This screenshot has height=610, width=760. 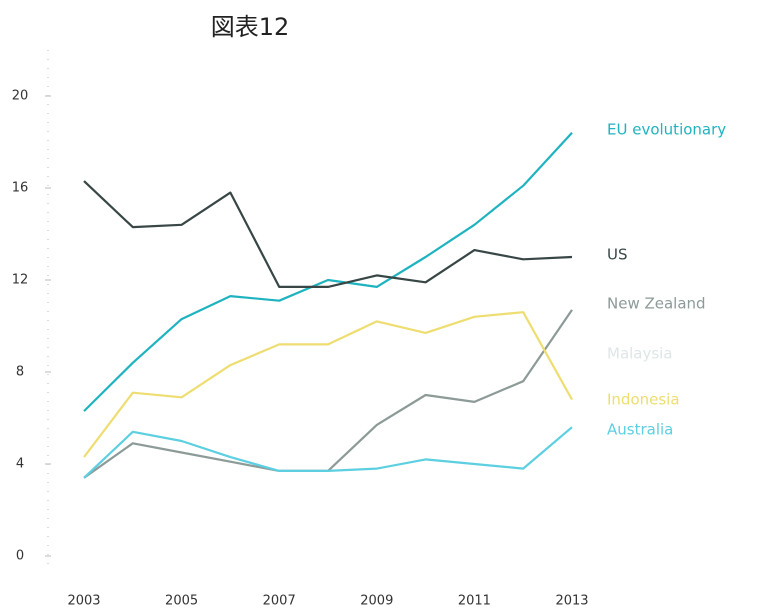 What do you see at coordinates (474, 601) in the screenshot?
I see `x-tick-label: 2011` at bounding box center [474, 601].